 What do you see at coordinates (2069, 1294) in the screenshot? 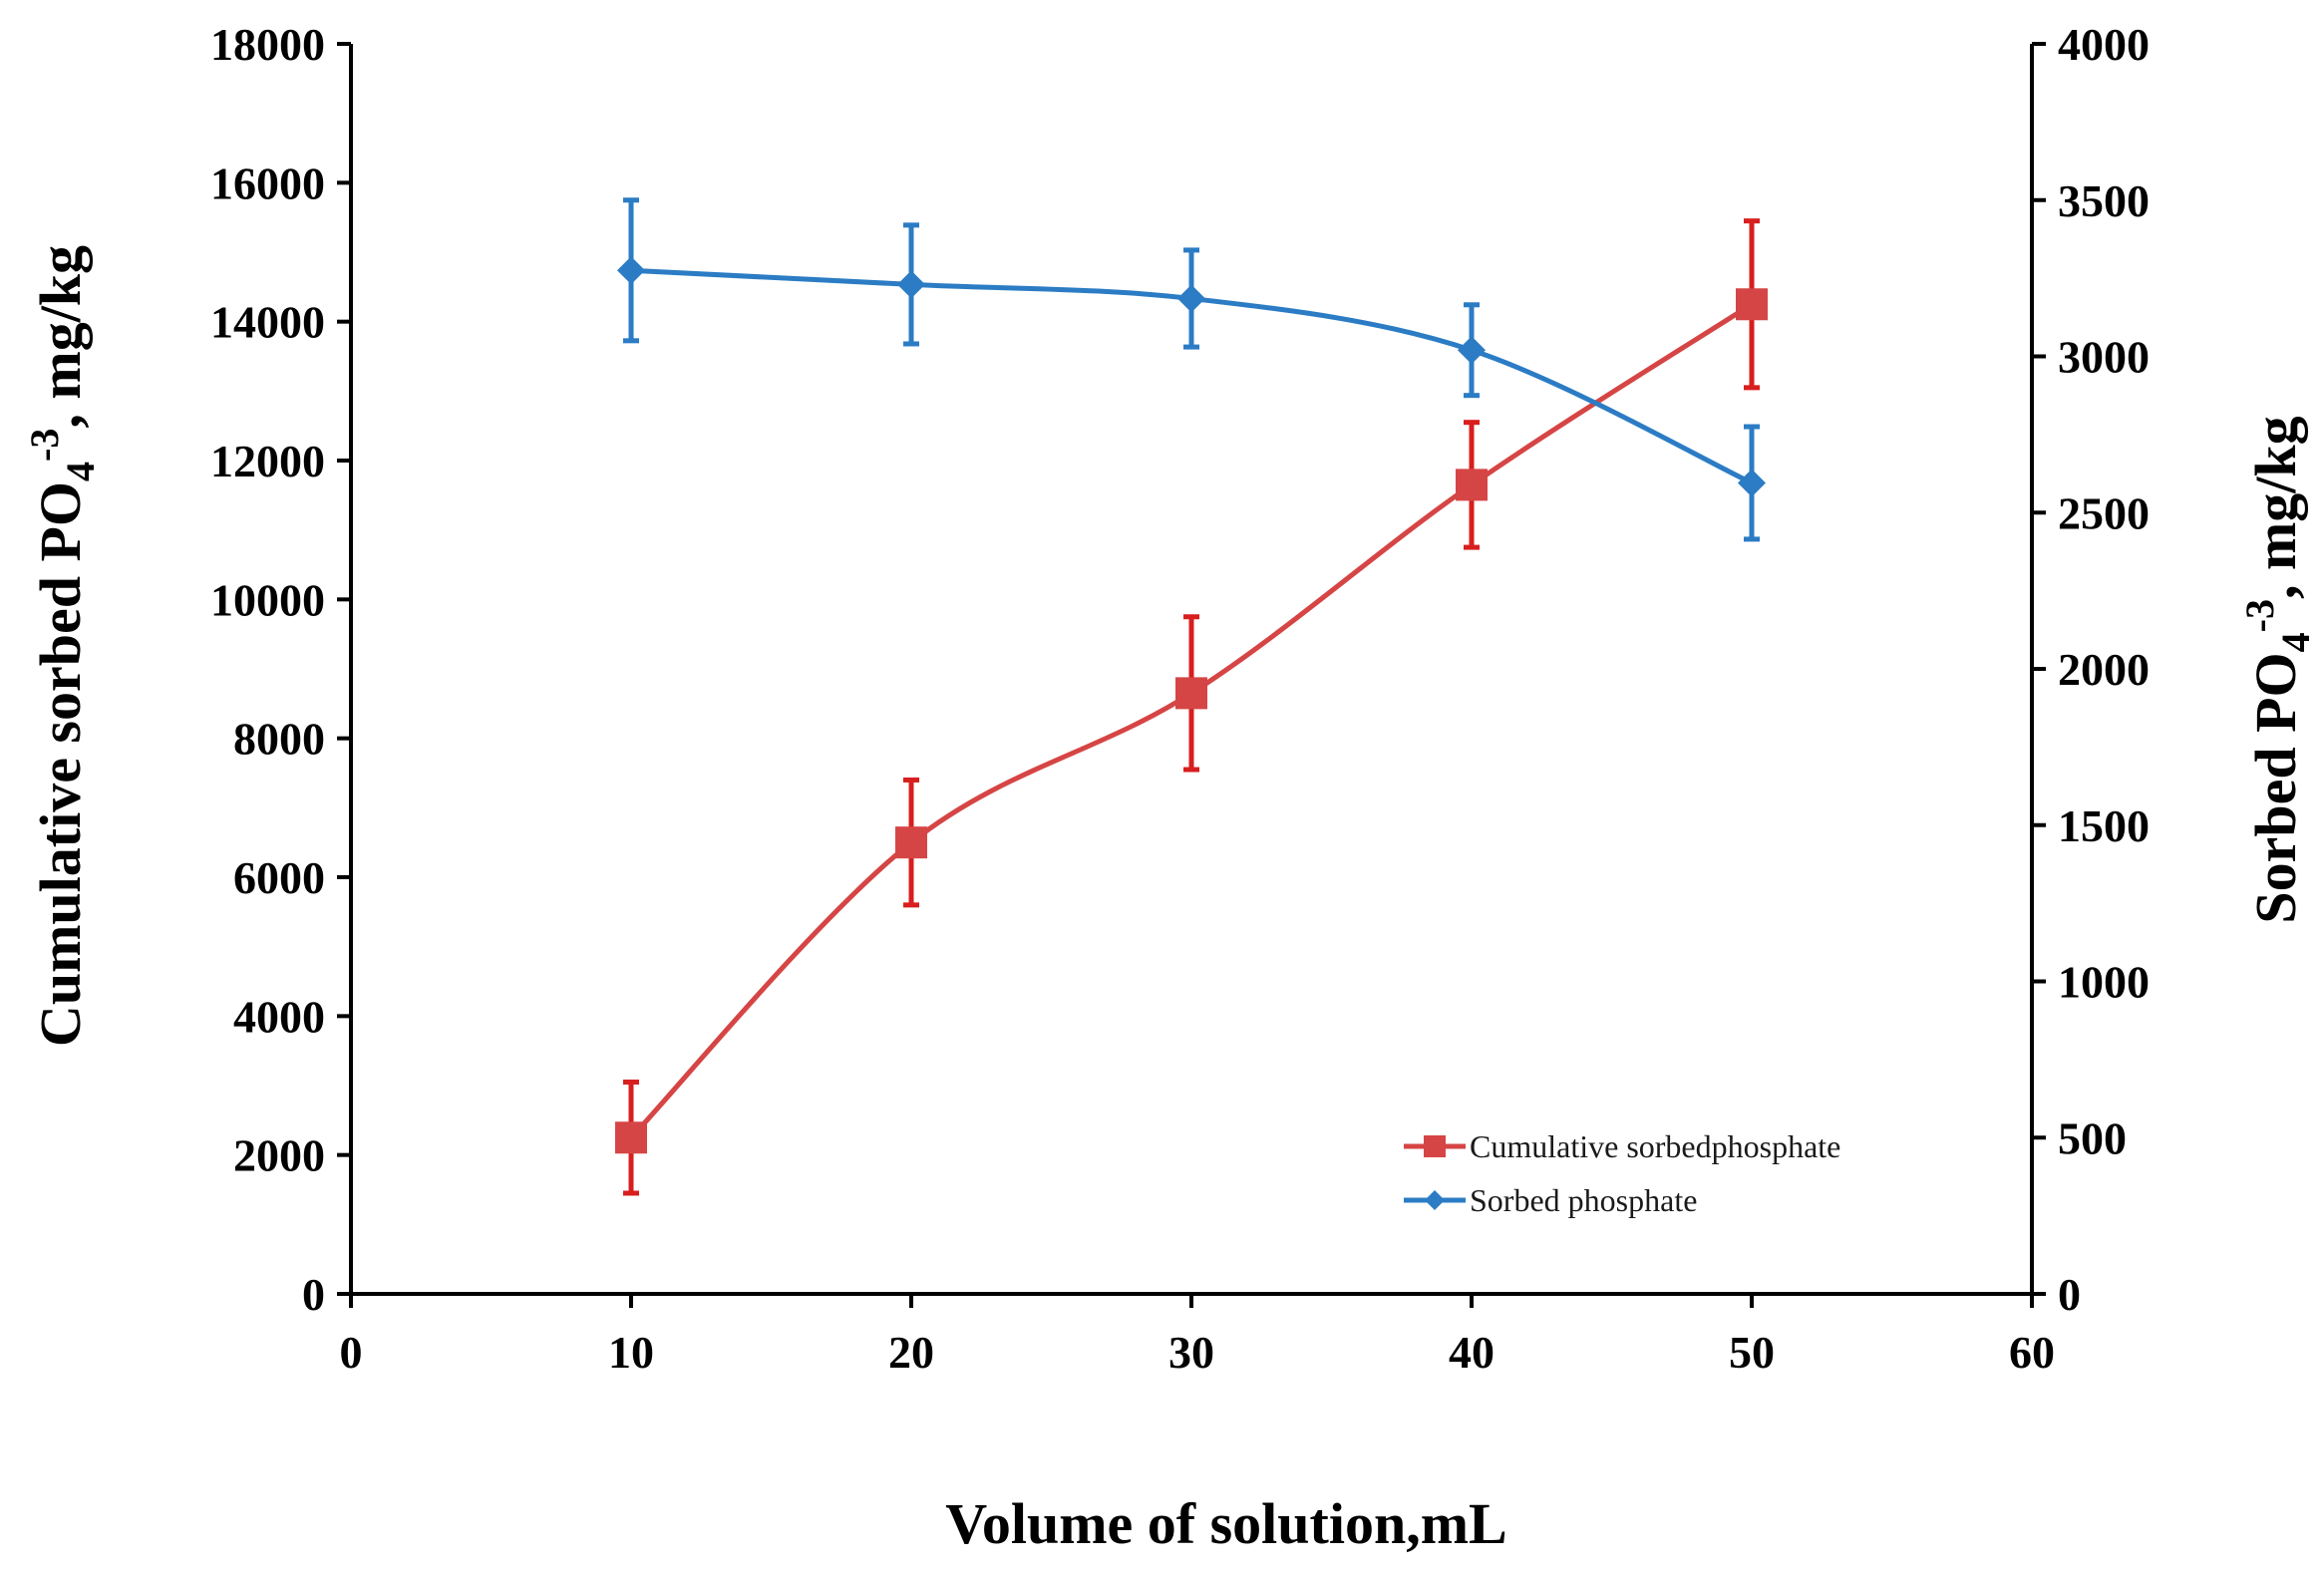
I see `y-right-tick-label: 0` at bounding box center [2069, 1294].